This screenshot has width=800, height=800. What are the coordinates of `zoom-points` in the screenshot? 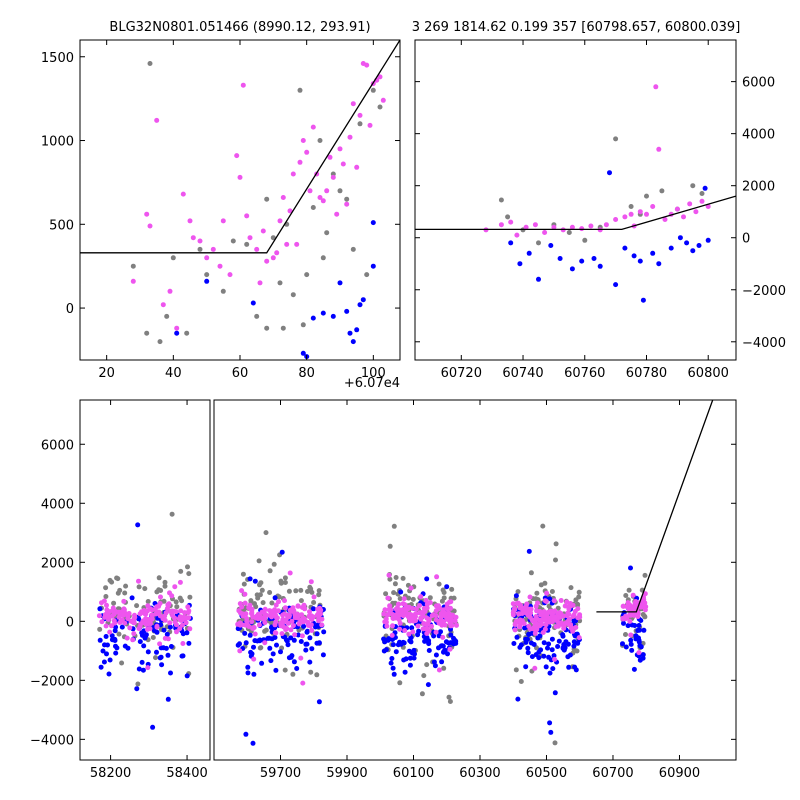 It's located at (258, 210).